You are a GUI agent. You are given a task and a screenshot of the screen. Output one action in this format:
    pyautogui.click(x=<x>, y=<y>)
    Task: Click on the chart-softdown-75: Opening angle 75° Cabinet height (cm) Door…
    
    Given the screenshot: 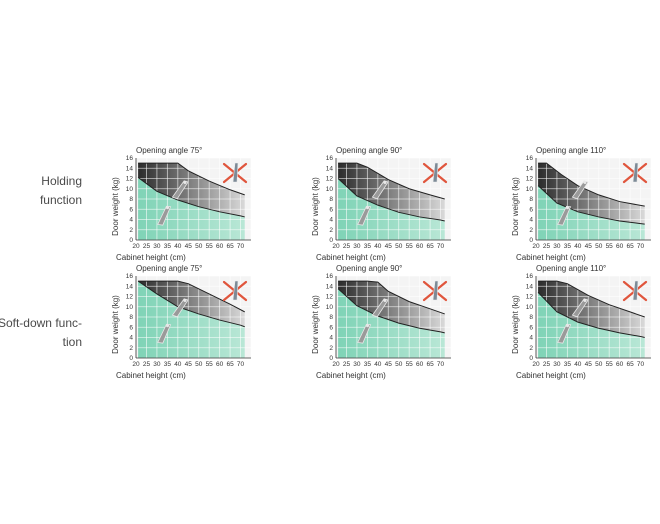 What is the action you would take?
    pyautogui.click(x=181, y=324)
    